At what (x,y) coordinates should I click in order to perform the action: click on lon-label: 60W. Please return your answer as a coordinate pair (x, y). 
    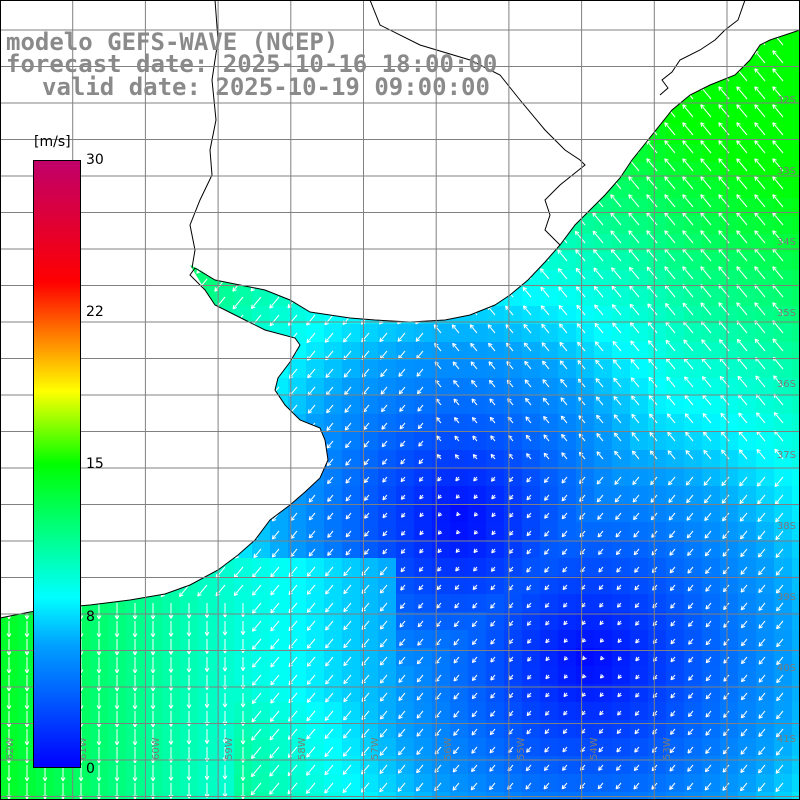
    Looking at the image, I should click on (156, 748).